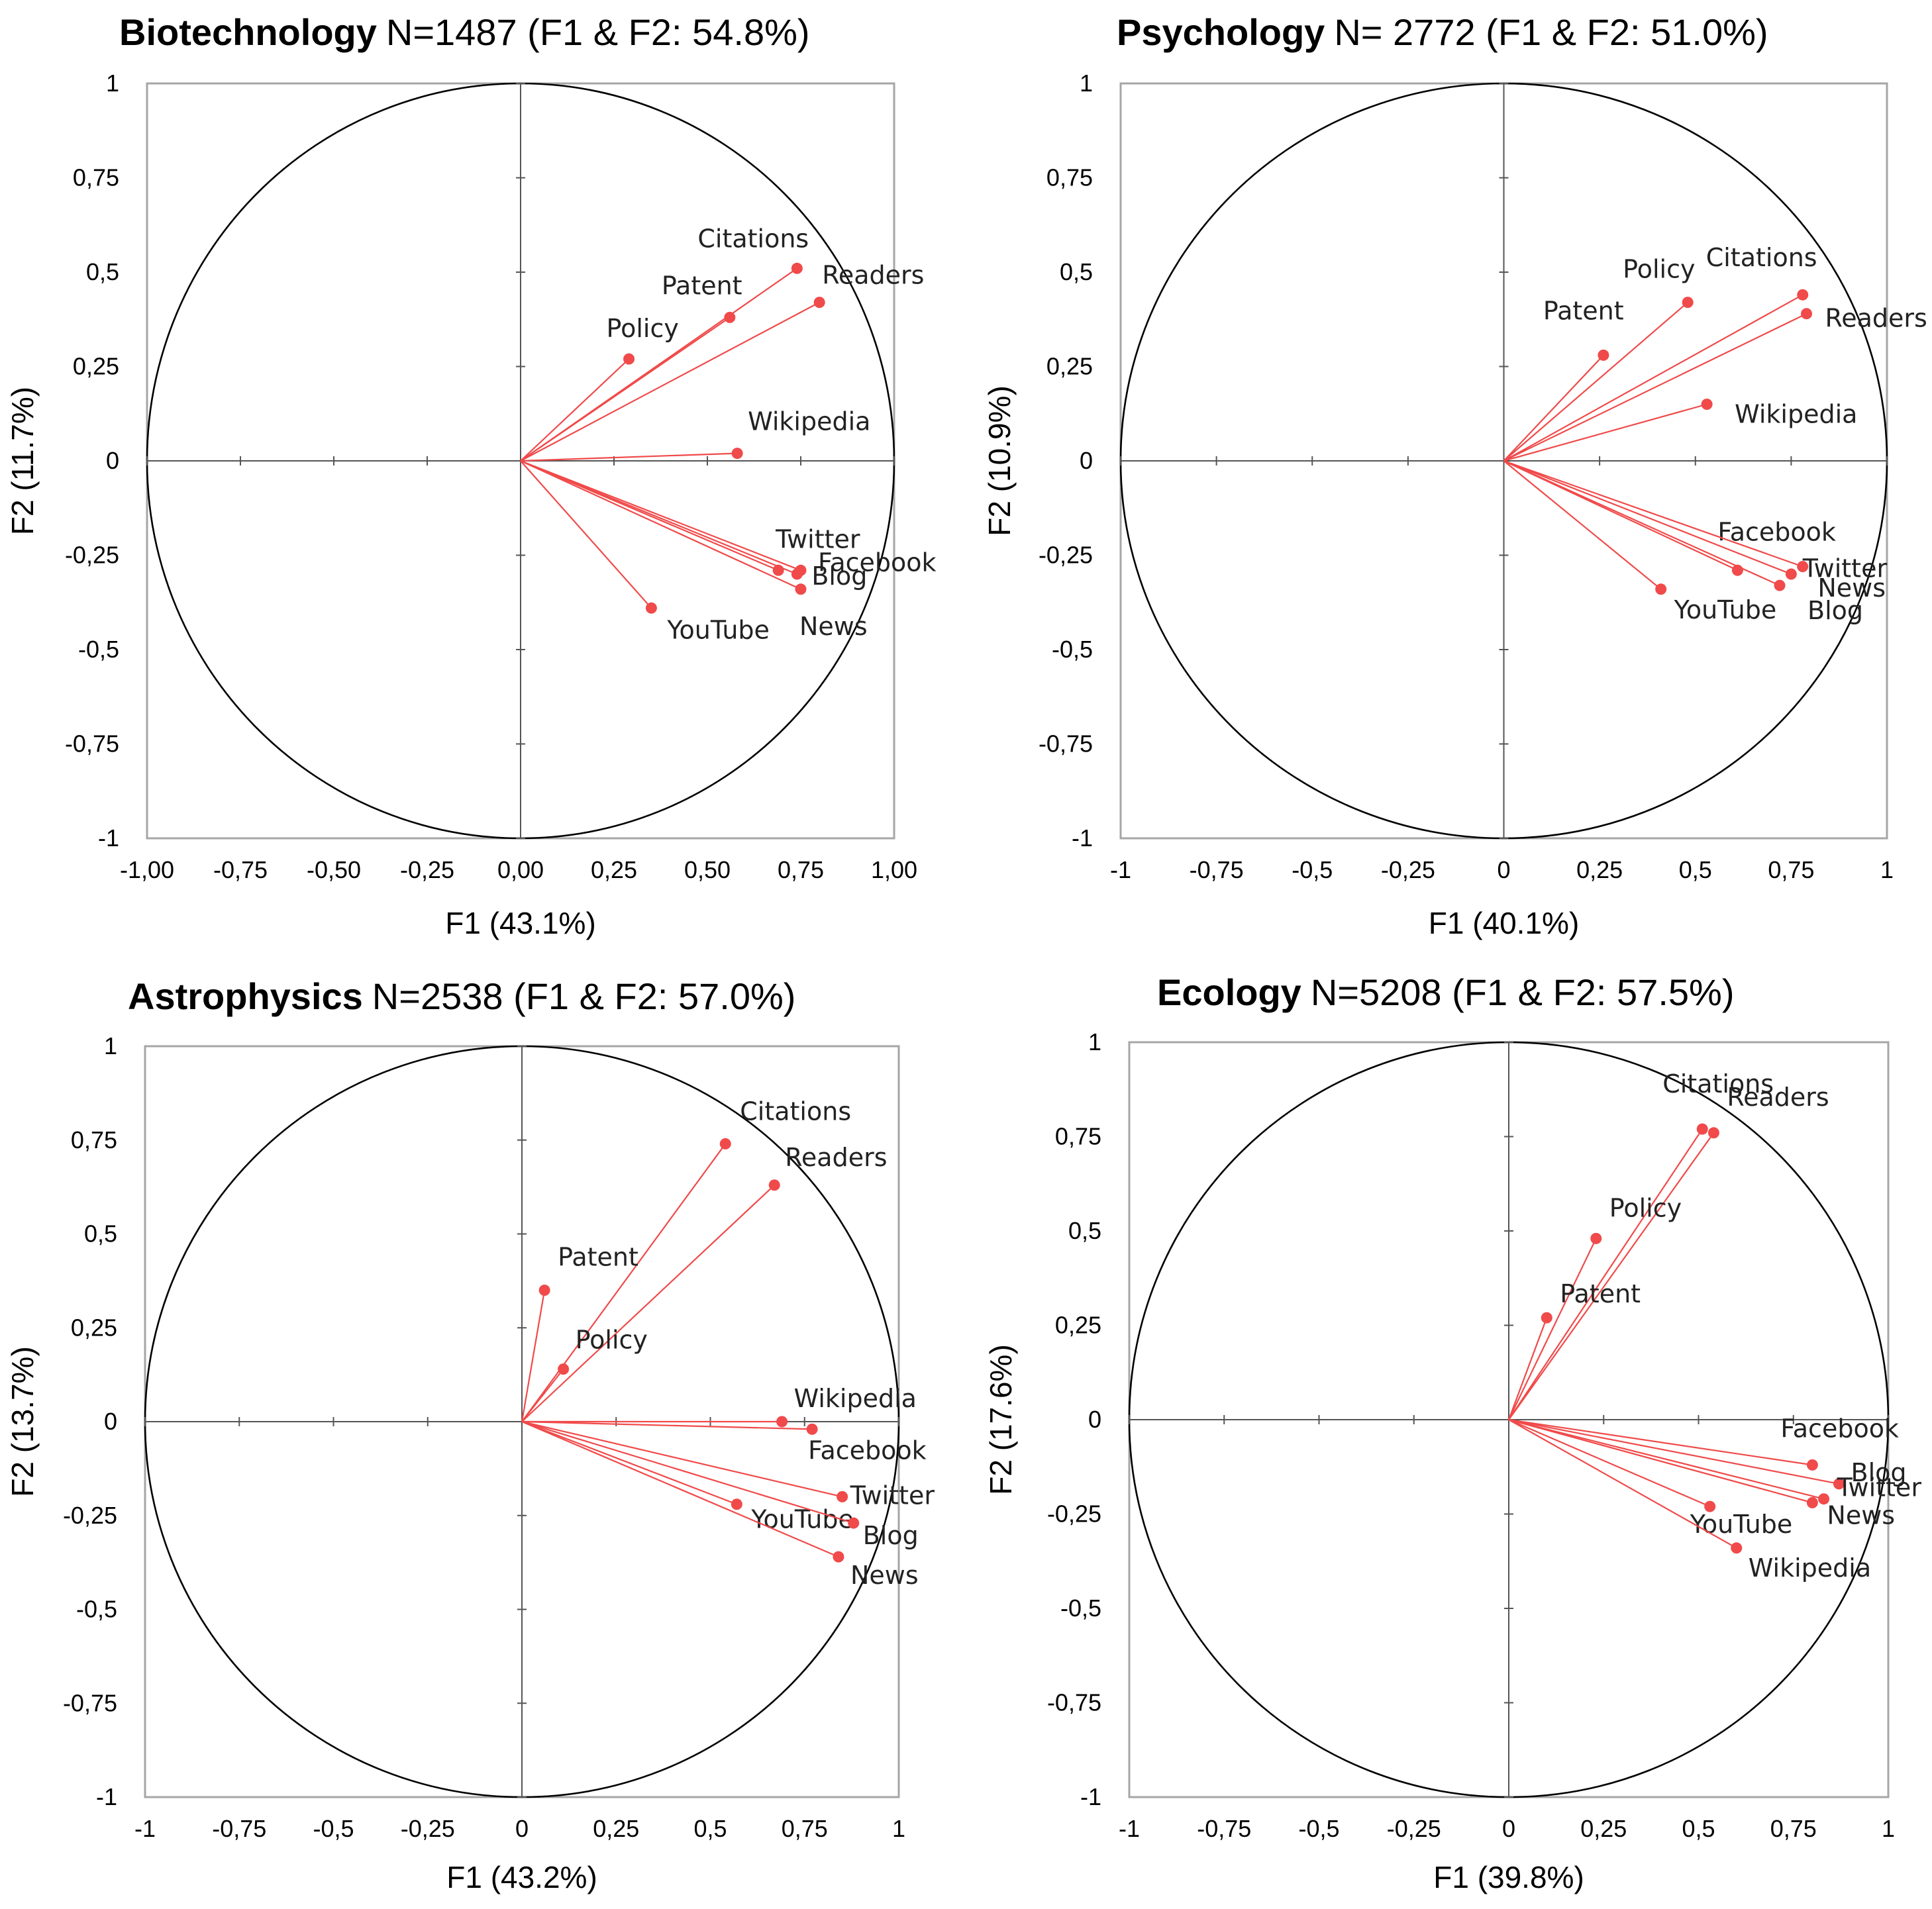  I want to click on x-tick-label: 0,5, so click(1695, 869).